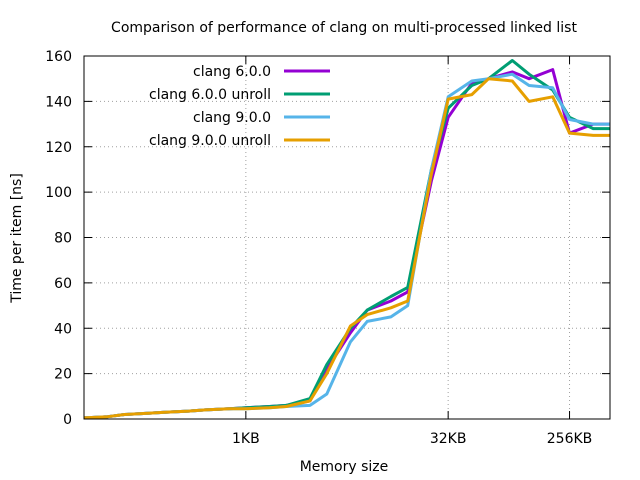 This screenshot has width=640, height=480. What do you see at coordinates (344, 467) in the screenshot?
I see `x-axis-label: Memory size` at bounding box center [344, 467].